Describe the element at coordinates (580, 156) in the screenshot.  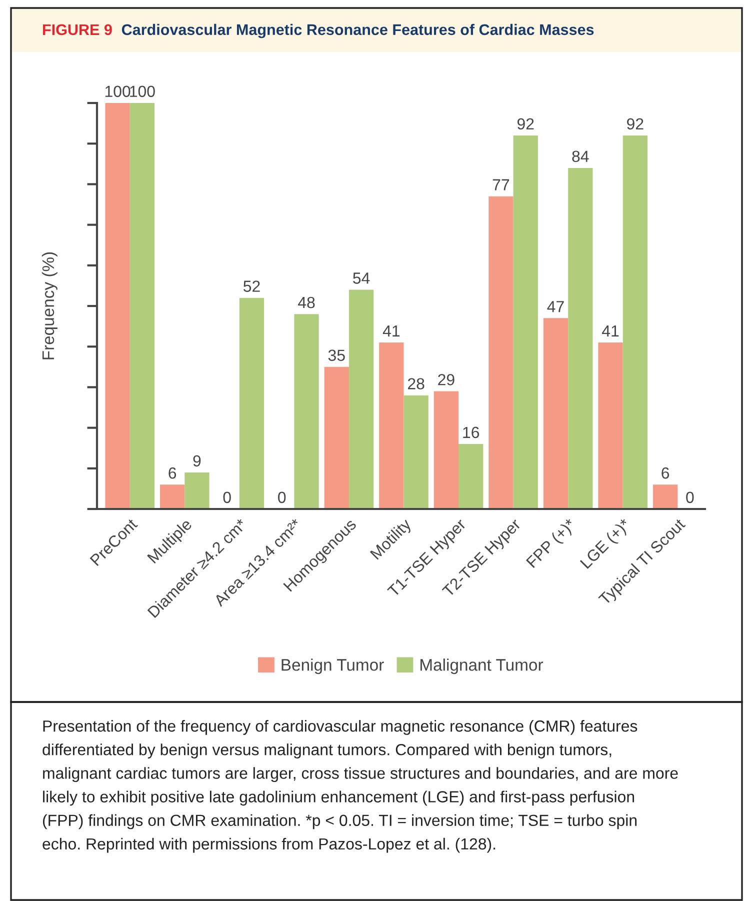
I see `data-label: 84` at that location.